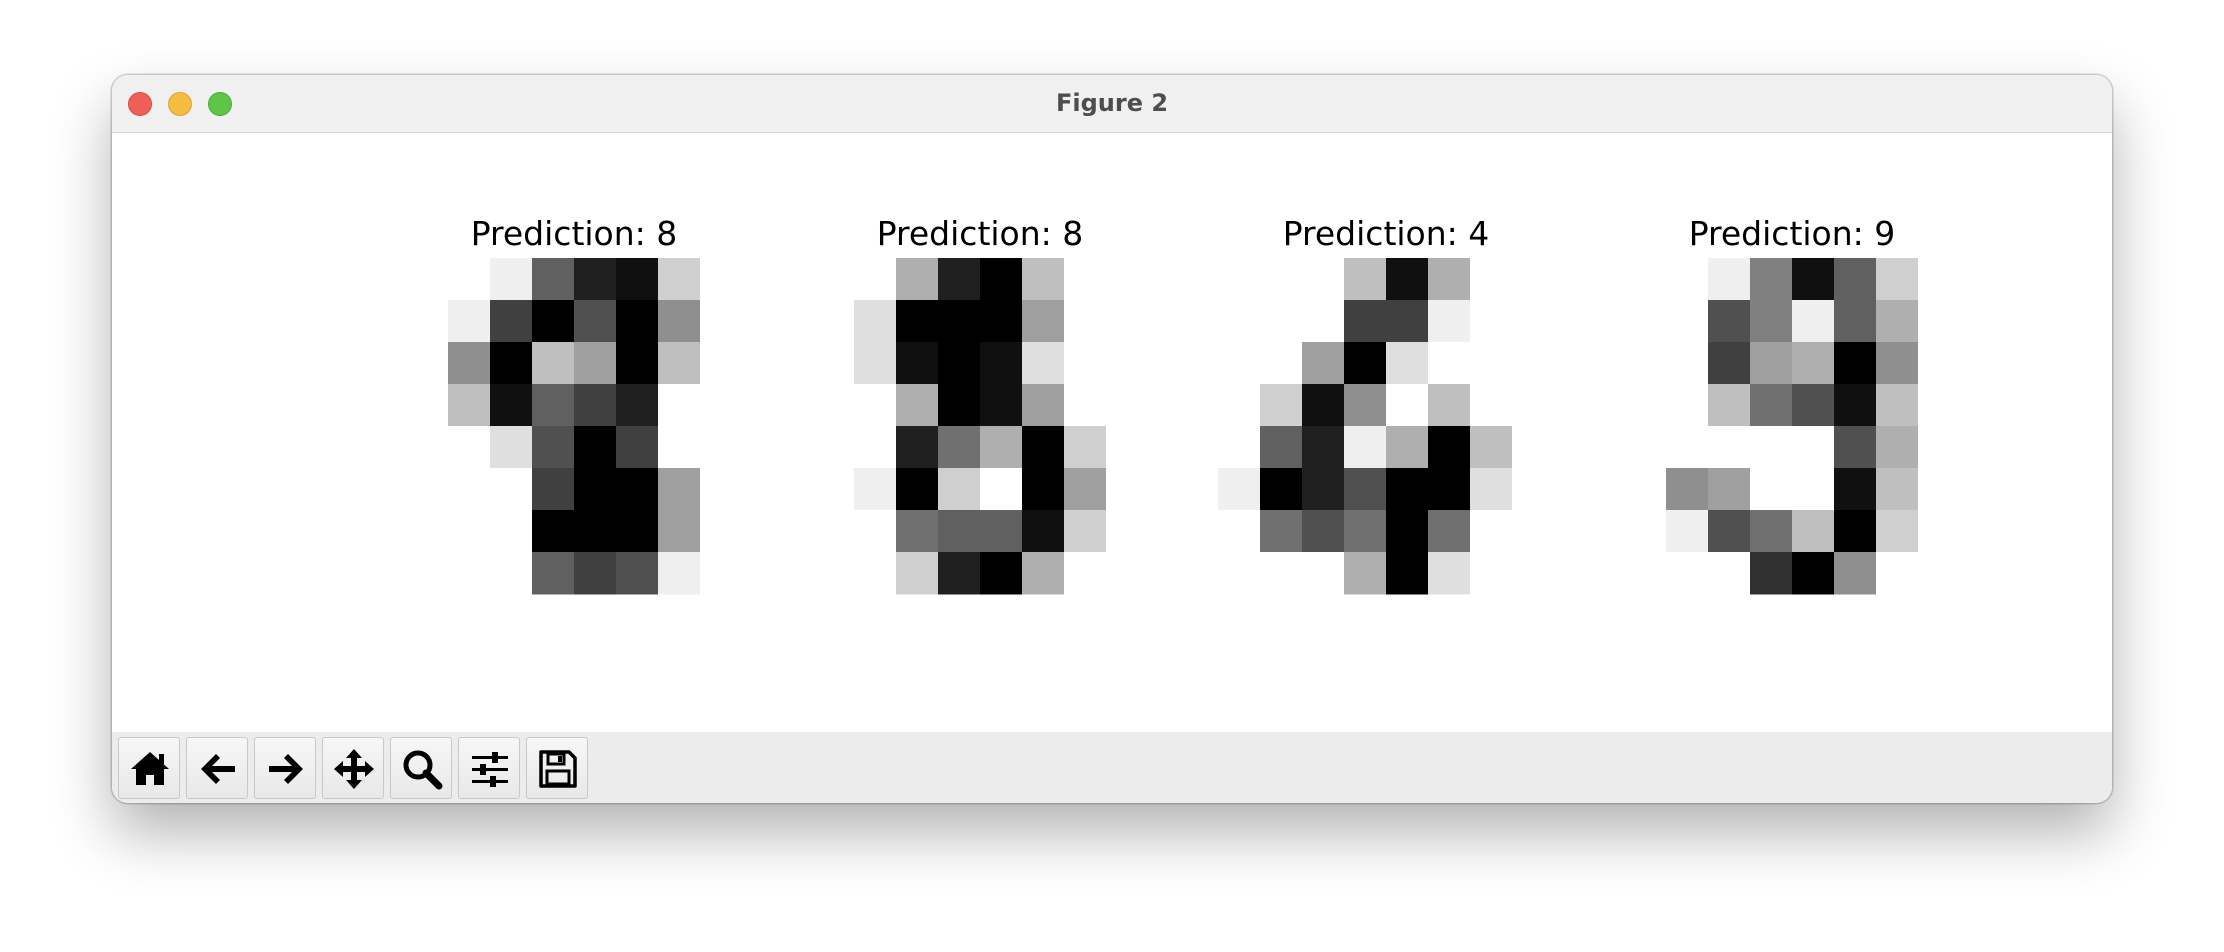 The height and width of the screenshot is (952, 2224). What do you see at coordinates (217, 768) in the screenshot?
I see `back-button` at bounding box center [217, 768].